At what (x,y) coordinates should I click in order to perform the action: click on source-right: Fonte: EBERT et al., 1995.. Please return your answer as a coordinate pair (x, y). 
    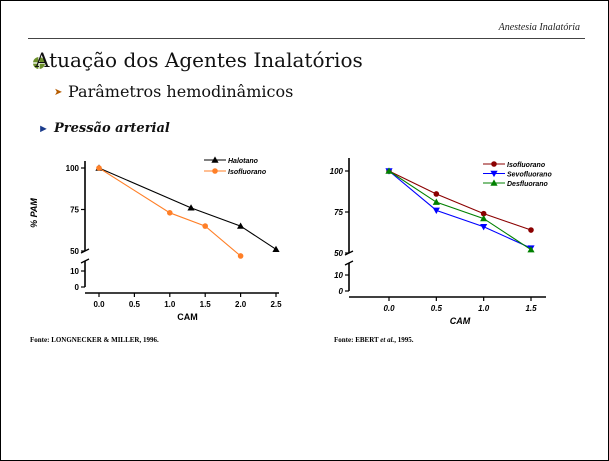
    Looking at the image, I should click on (374, 340).